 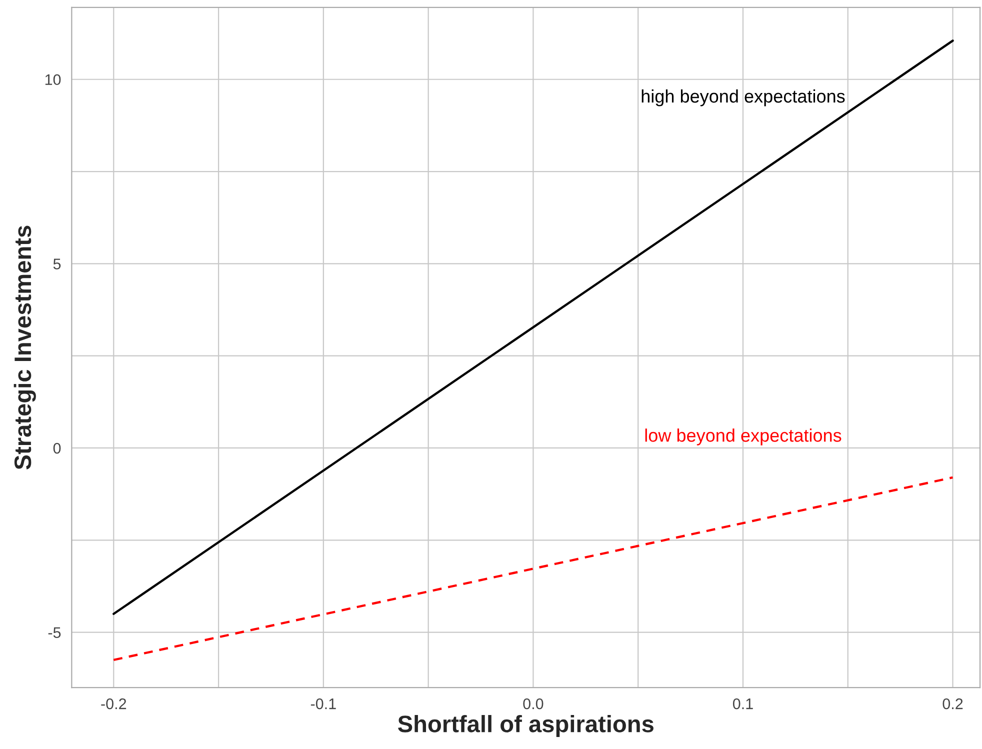 What do you see at coordinates (323, 704) in the screenshot?
I see `x-tick-label: -0.1` at bounding box center [323, 704].